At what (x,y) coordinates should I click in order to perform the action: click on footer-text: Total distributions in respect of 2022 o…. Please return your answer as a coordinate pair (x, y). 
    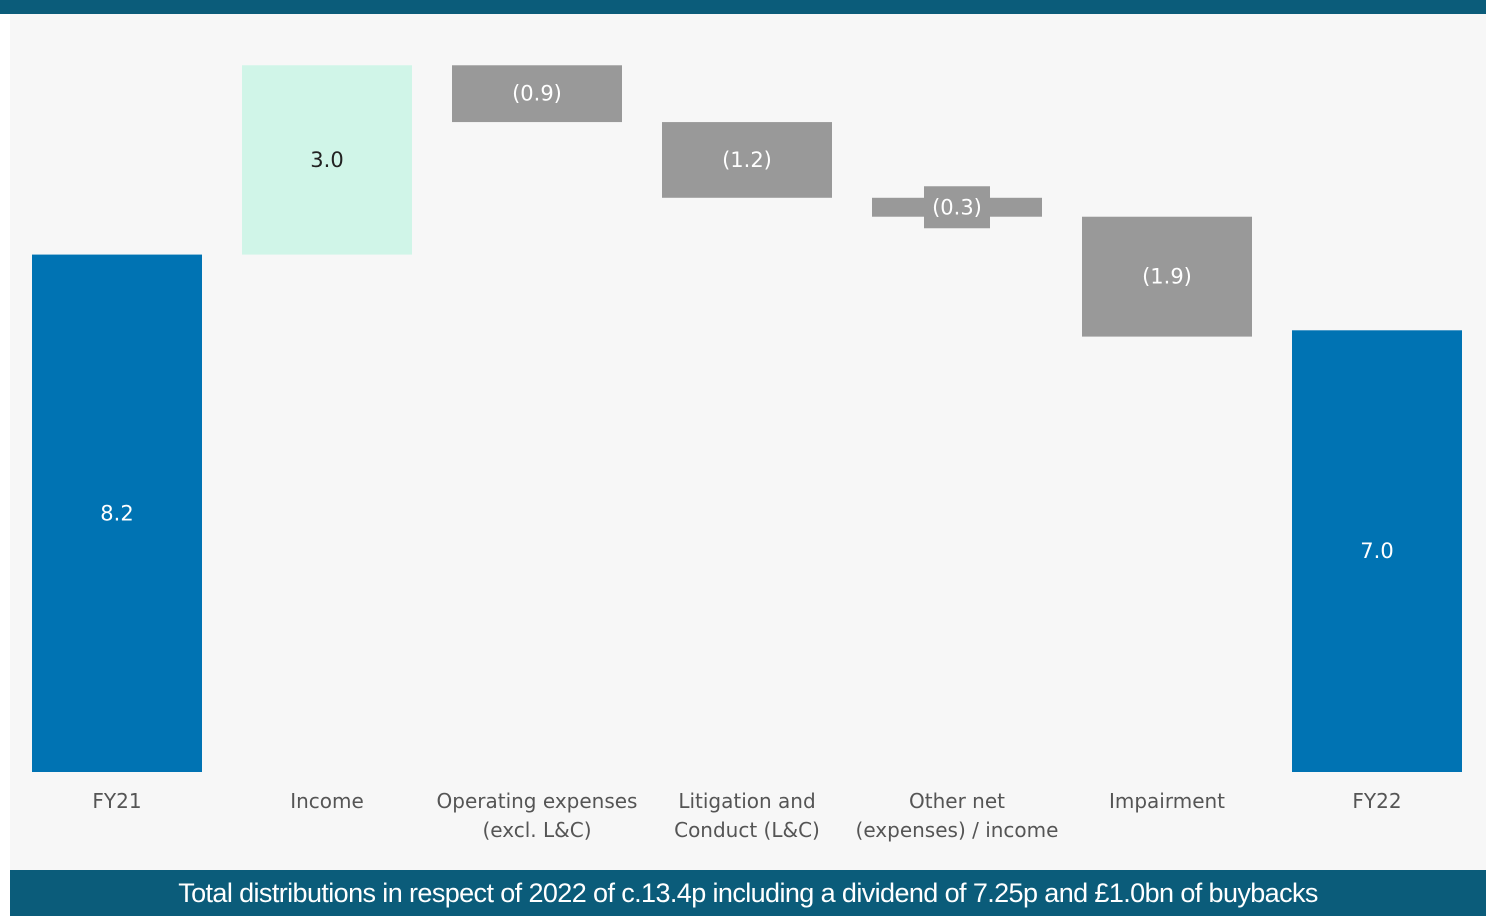
    Looking at the image, I should click on (748, 892).